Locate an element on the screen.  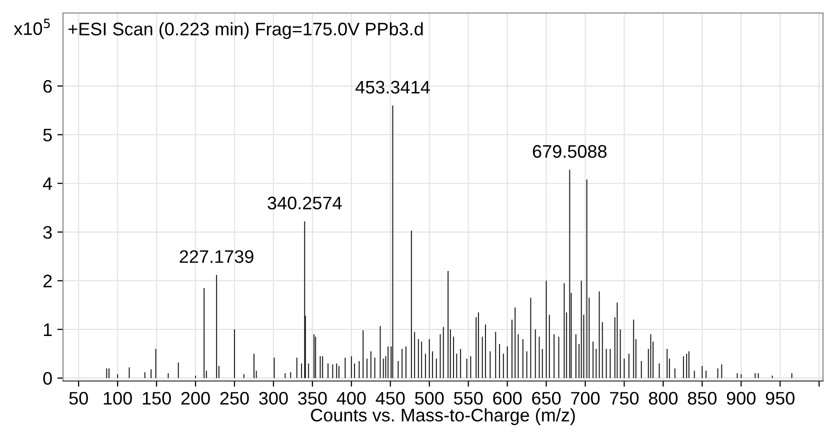
x-tick-label: 700 is located at coordinates (585, 398).